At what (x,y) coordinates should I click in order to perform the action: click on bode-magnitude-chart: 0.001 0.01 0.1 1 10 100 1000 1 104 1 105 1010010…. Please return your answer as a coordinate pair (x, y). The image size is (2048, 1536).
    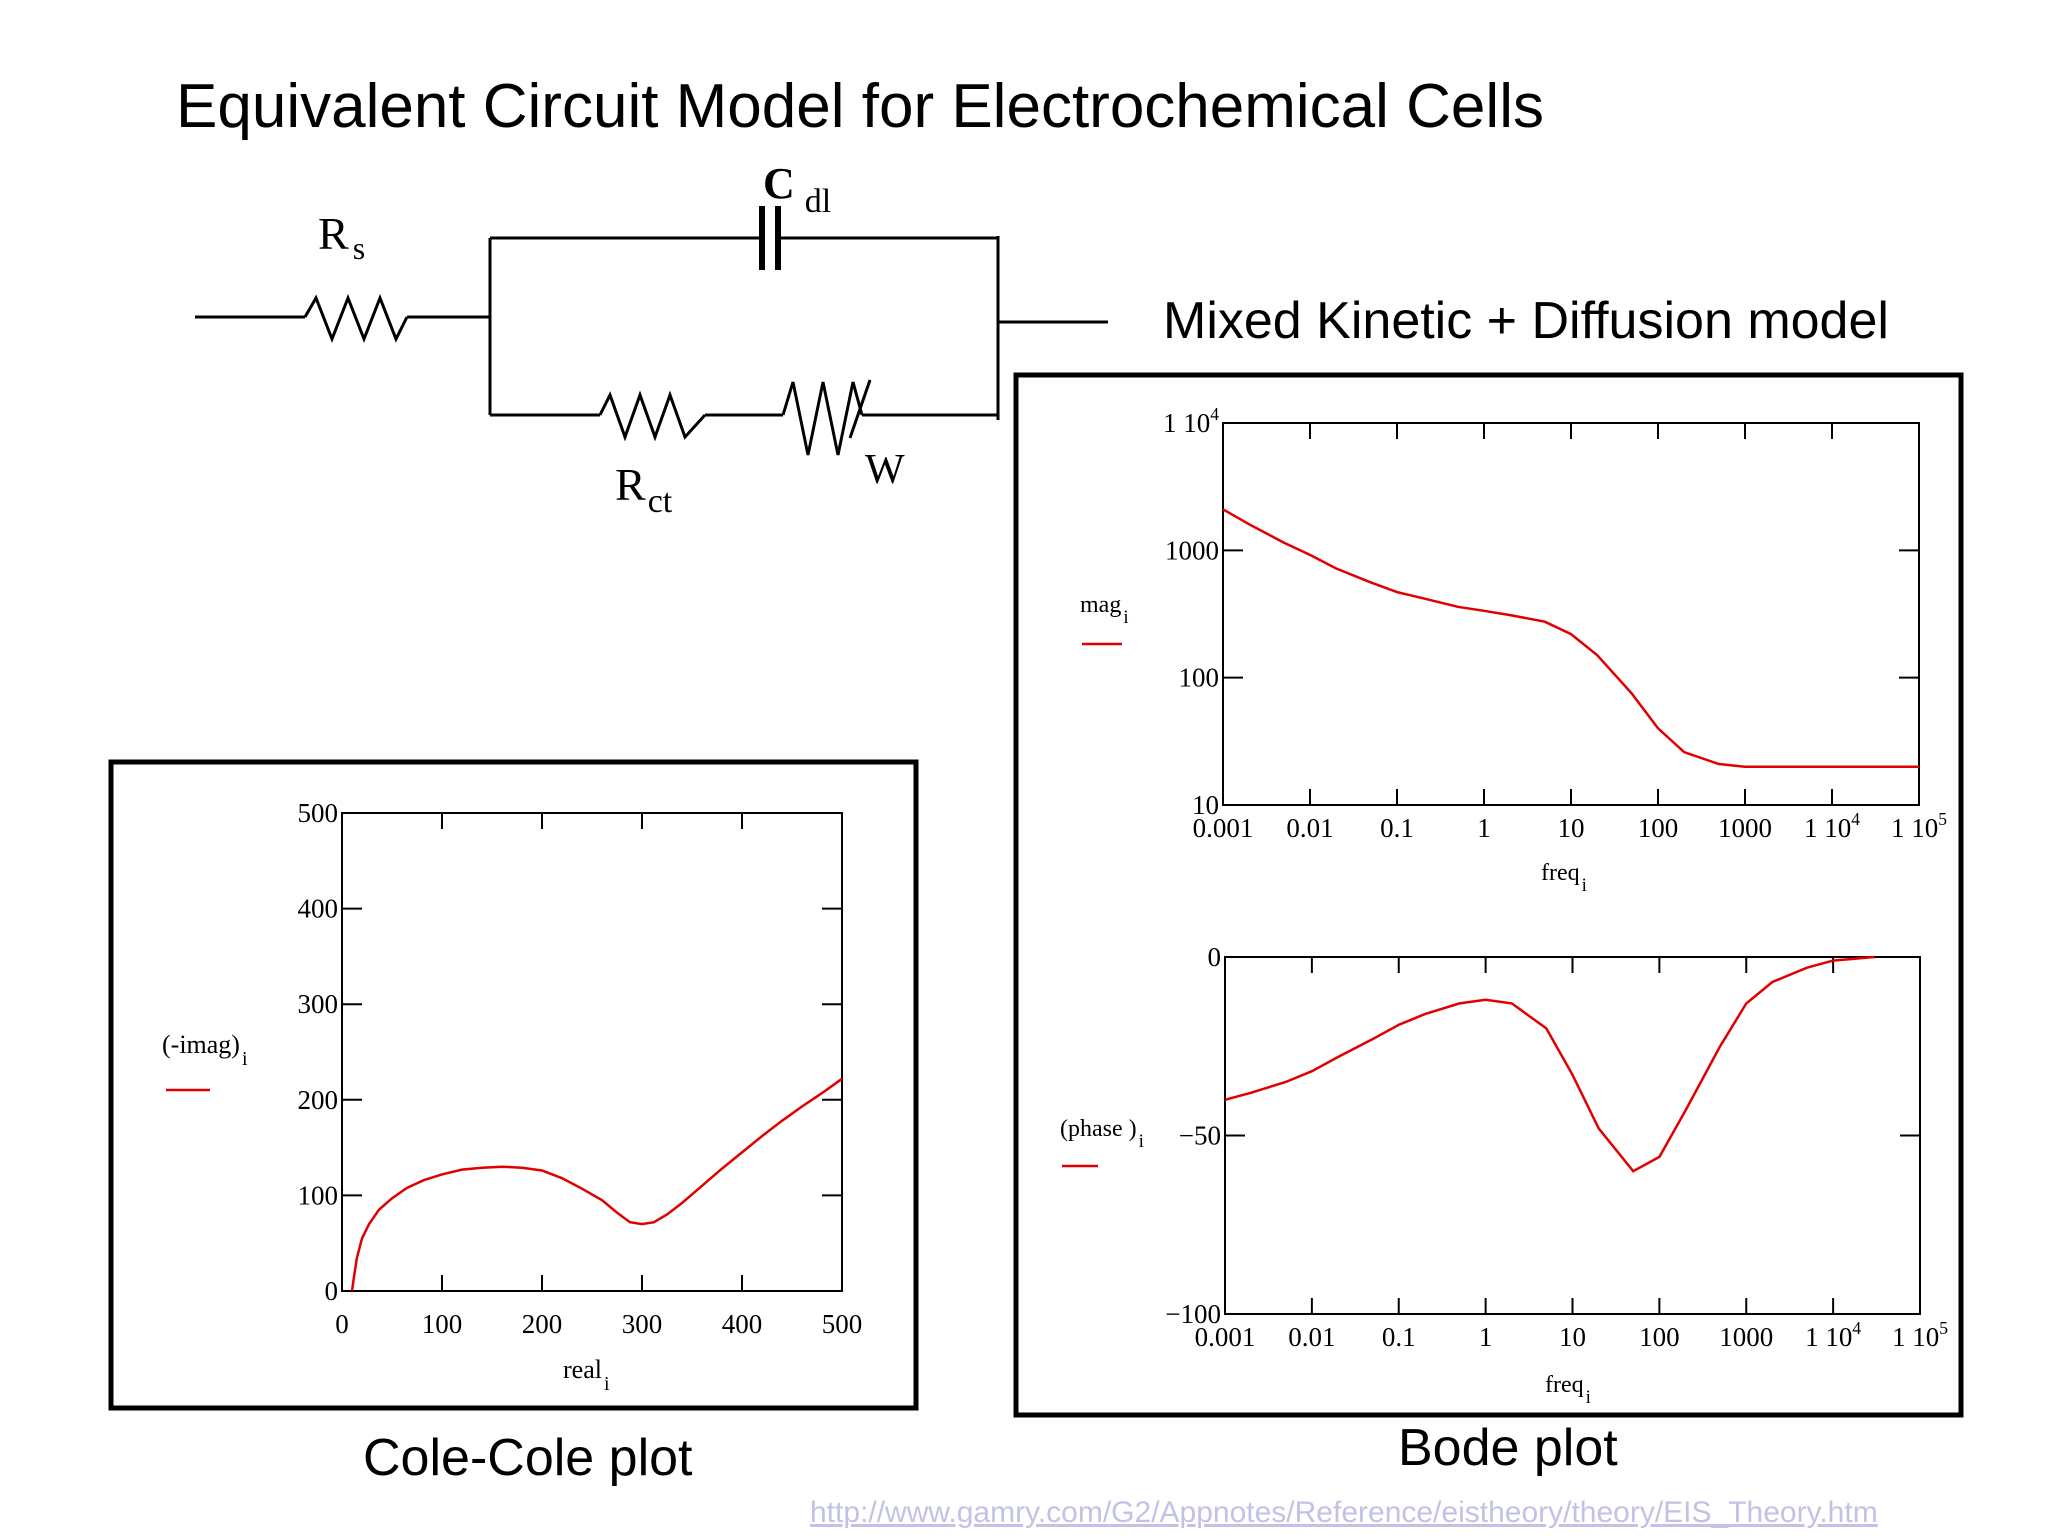
    Looking at the image, I should click on (1513, 650).